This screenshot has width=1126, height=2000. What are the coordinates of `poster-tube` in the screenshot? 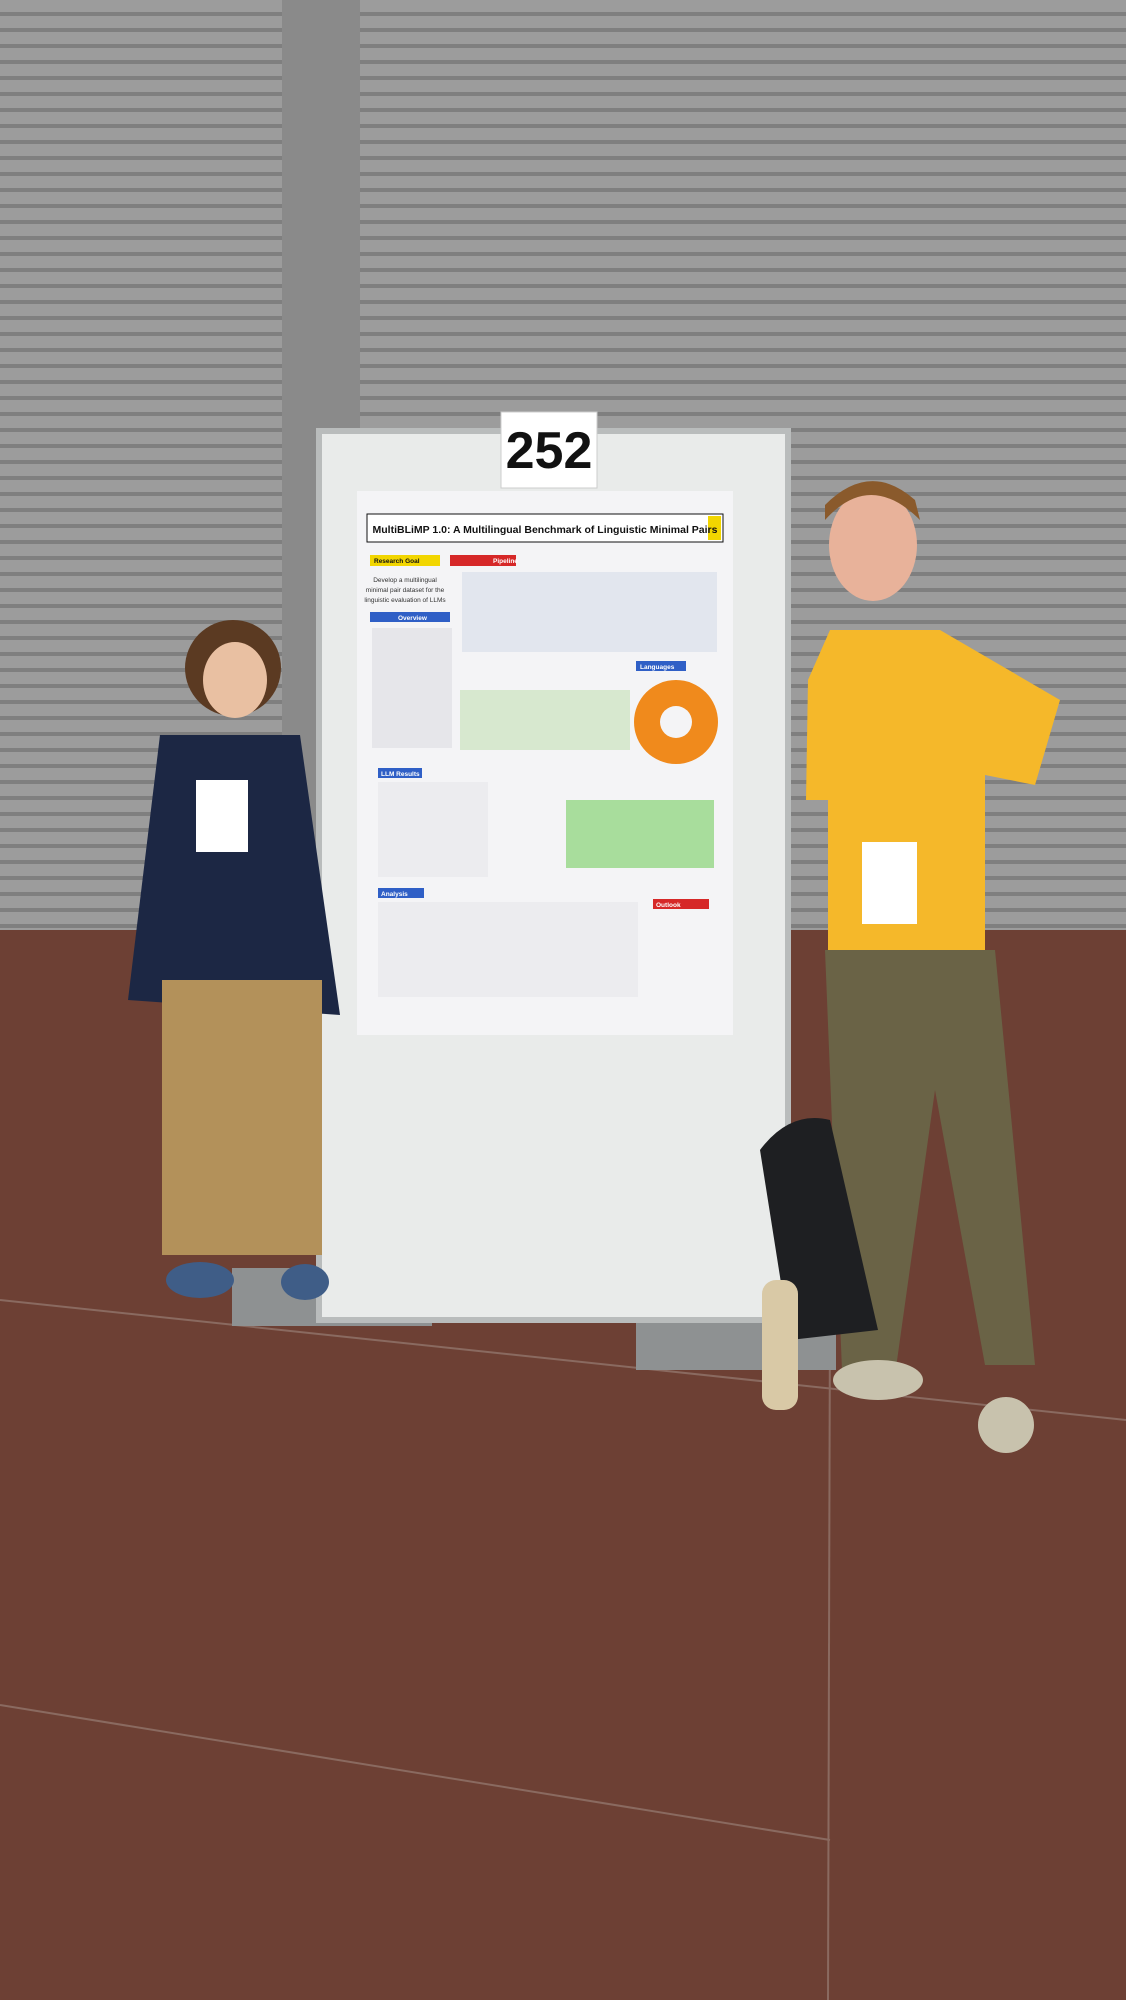 It's located at (780, 1345).